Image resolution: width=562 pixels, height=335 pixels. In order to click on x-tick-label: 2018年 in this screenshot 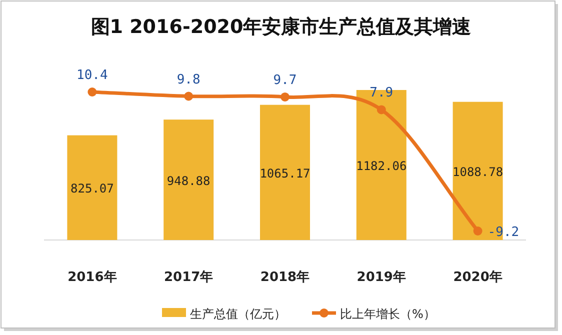, I will do `click(285, 277)`.